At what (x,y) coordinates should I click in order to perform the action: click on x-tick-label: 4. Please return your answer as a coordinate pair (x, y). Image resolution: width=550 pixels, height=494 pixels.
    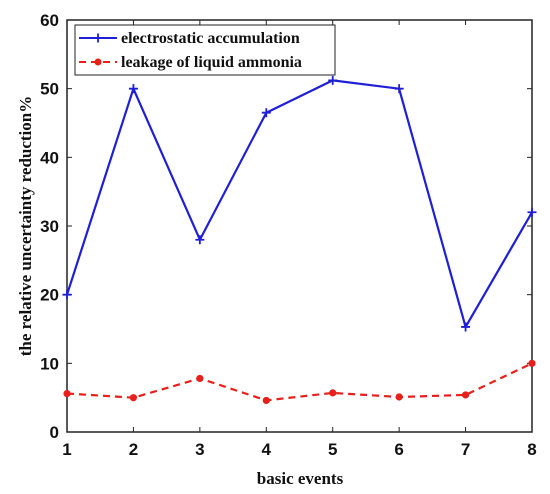
    Looking at the image, I should click on (267, 449).